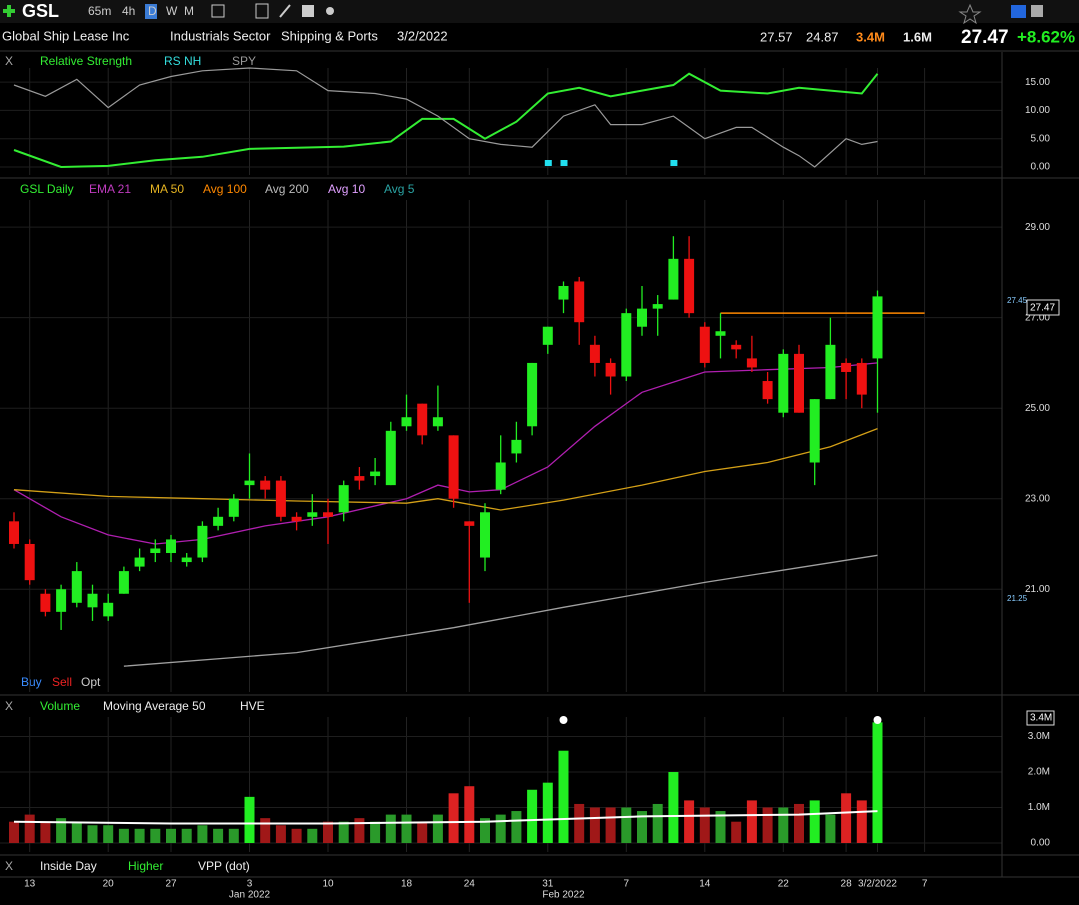 This screenshot has width=1079, height=905. Describe the element at coordinates (91, 682) in the screenshot. I see `options-button: Opt` at that location.